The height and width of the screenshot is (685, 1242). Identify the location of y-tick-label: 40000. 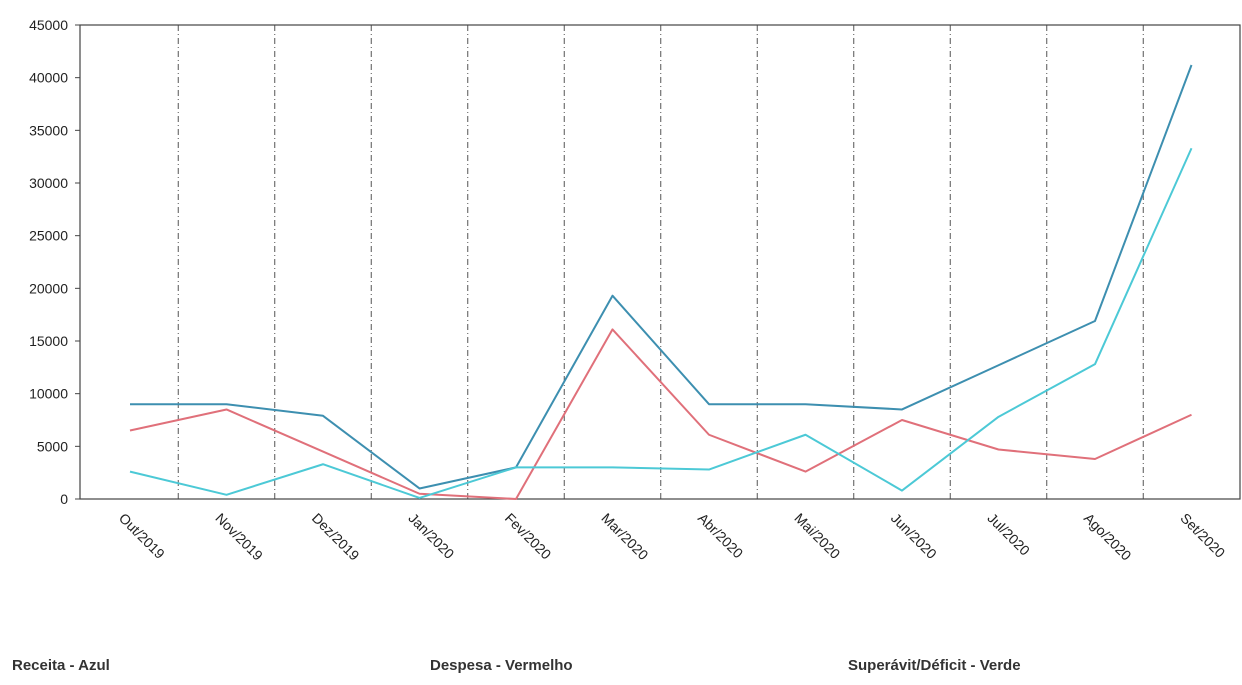
(48, 78).